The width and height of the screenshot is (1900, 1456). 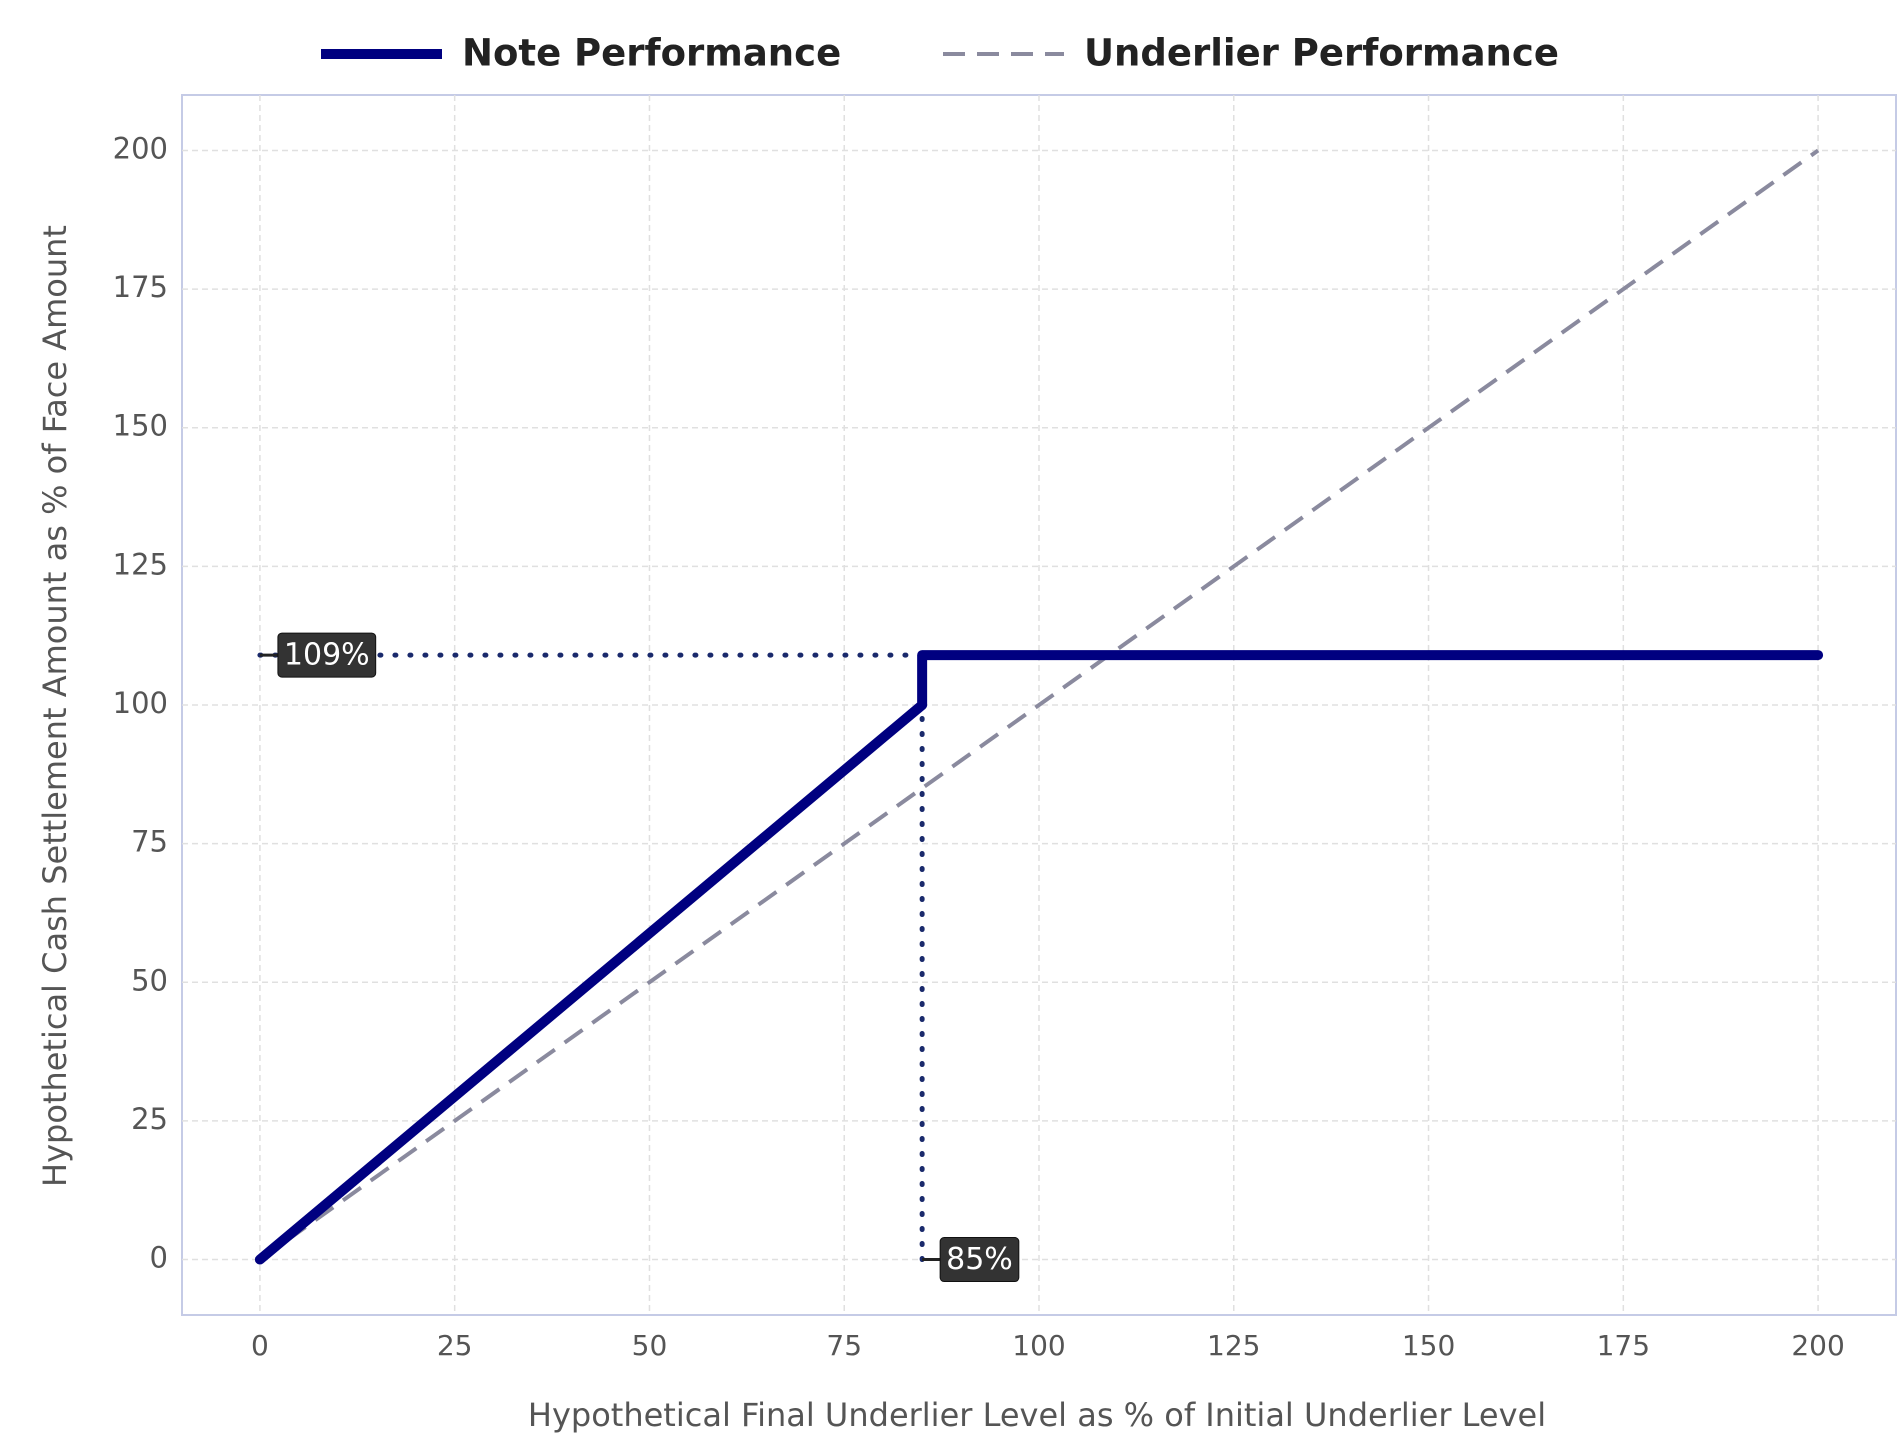 What do you see at coordinates (140, 287) in the screenshot?
I see `y-tick-label: 175` at bounding box center [140, 287].